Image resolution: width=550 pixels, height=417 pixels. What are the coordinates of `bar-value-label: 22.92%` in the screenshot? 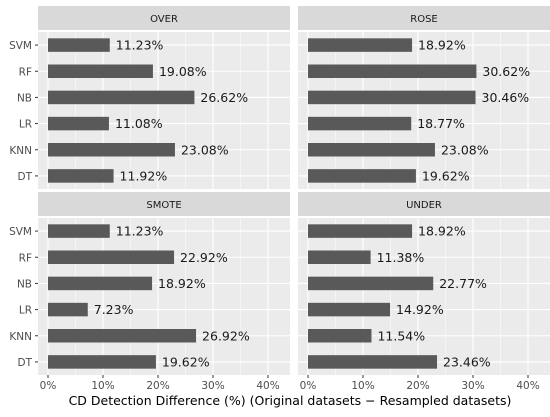 It's located at (204, 257).